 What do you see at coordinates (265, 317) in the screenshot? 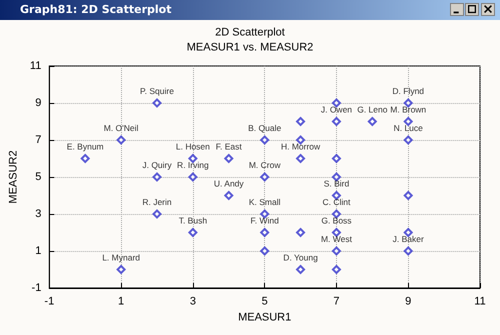
I see `x-axis-title: MEASUR1` at bounding box center [265, 317].